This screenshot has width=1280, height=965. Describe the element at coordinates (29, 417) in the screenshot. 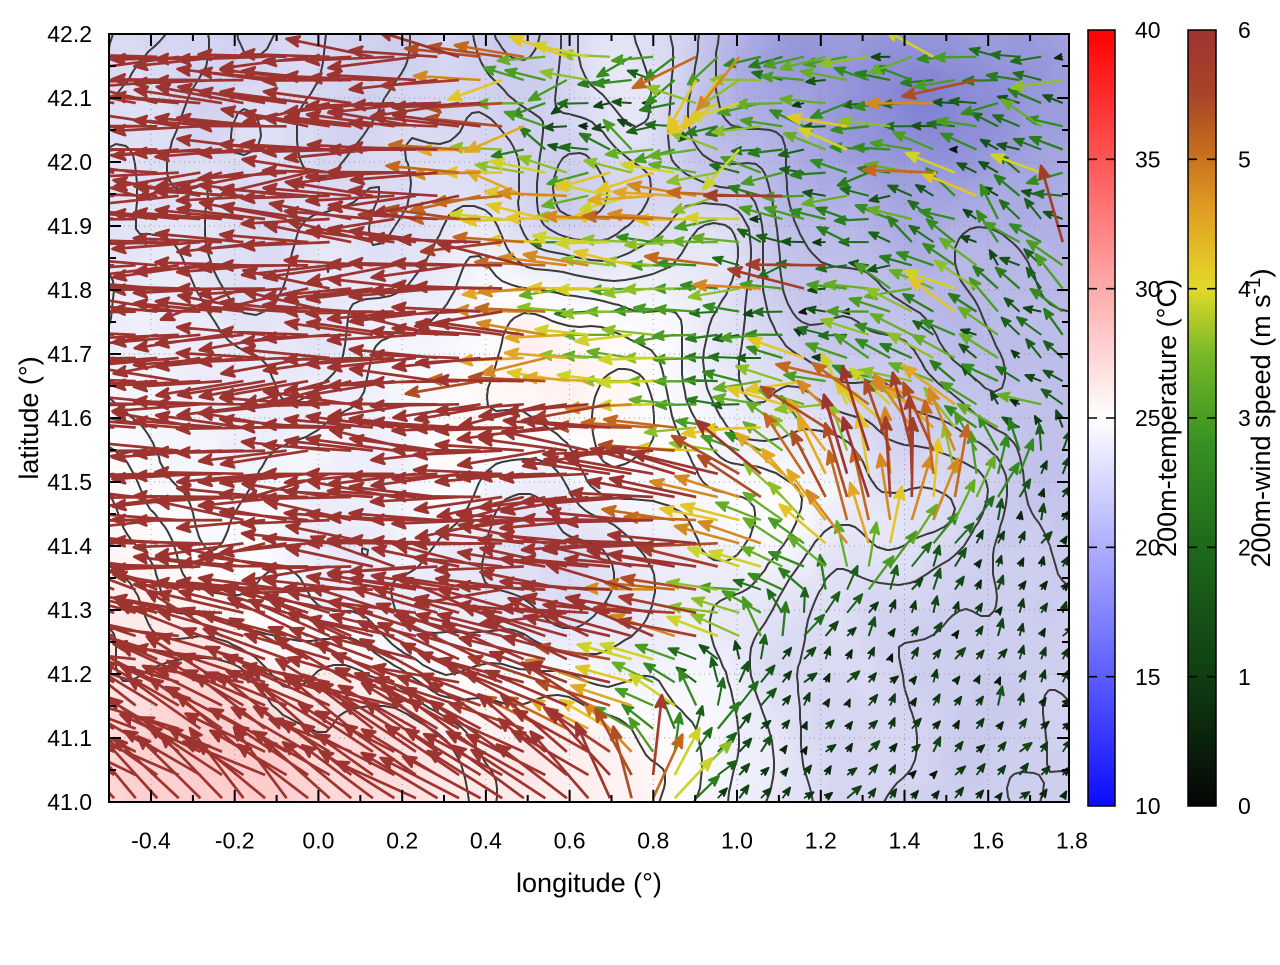

I see `svg-text: latitude (°)` at that location.